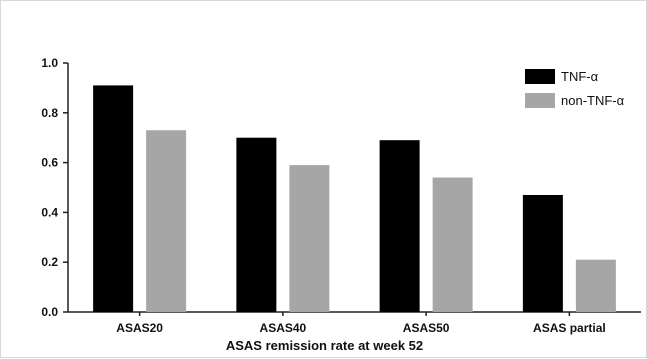 Image resolution: width=647 pixels, height=359 pixels. I want to click on x-axis-title: ASAS remission rate at week 52, so click(324, 345).